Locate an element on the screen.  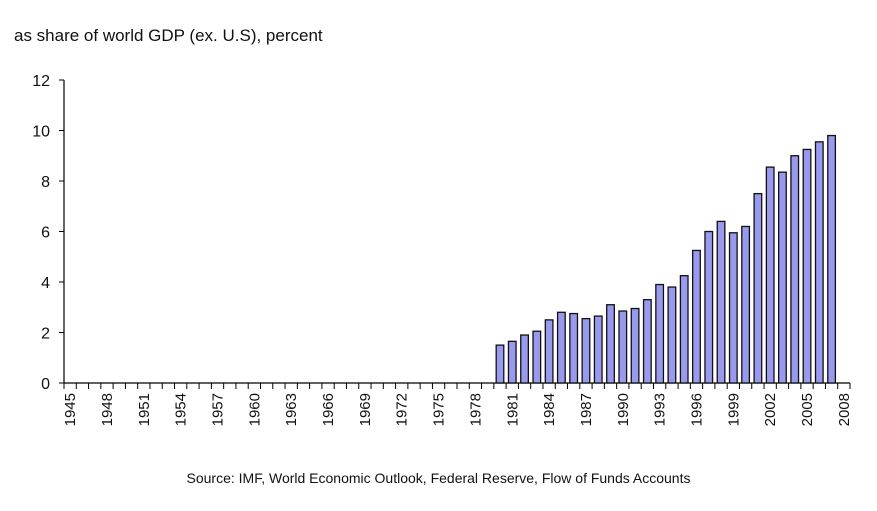
x-tick-label: 1972 is located at coordinates (402, 409).